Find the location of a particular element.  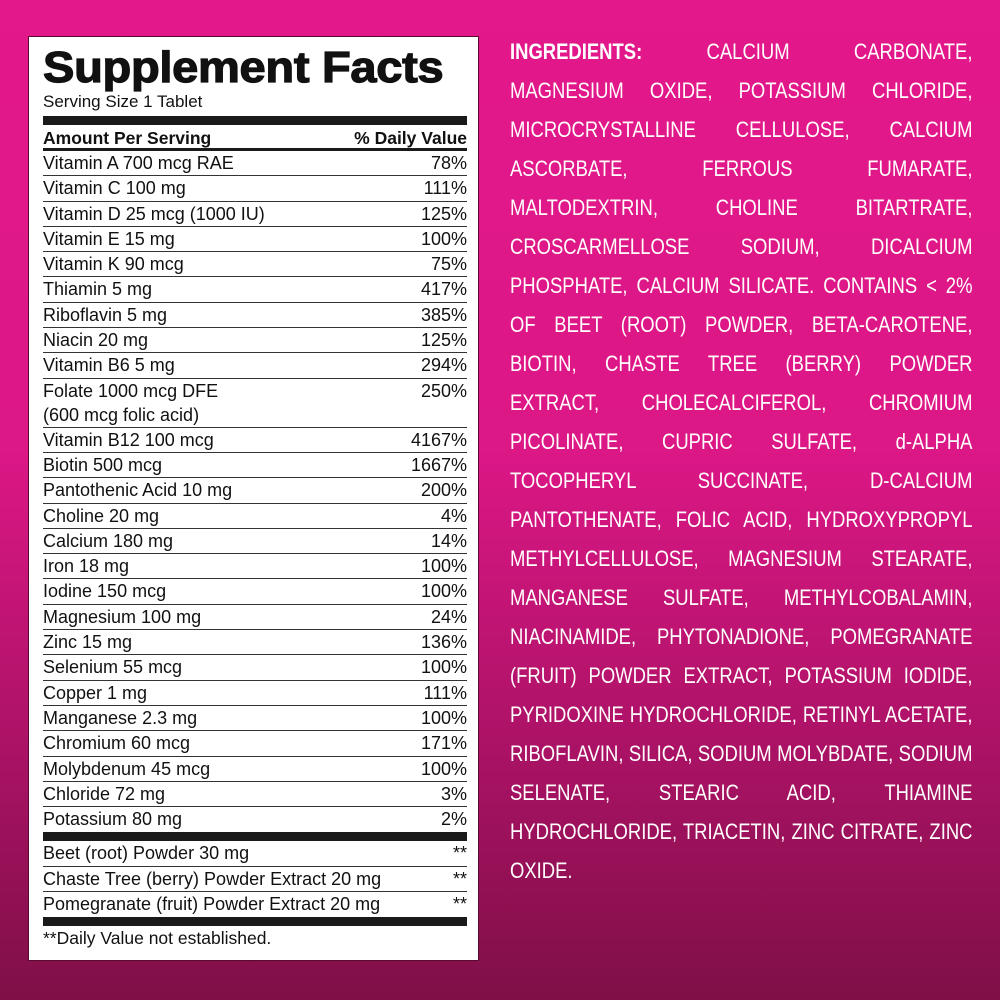

amount-per-serving-label: Amount Per Serving is located at coordinates (127, 138).